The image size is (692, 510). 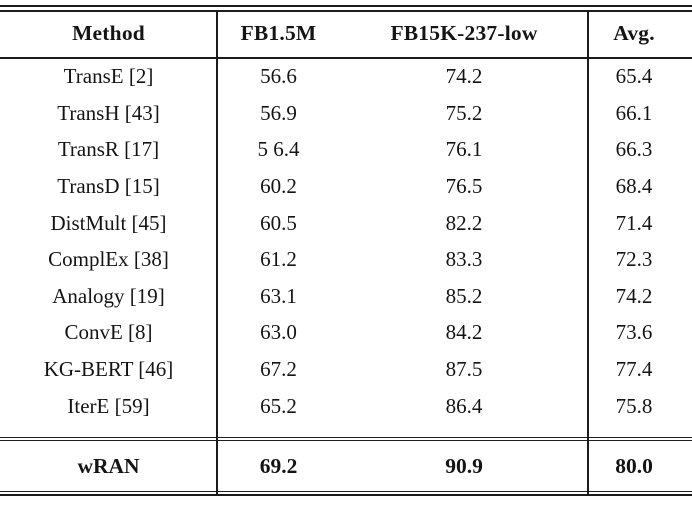 What do you see at coordinates (108, 33) in the screenshot?
I see `header-method: Method` at bounding box center [108, 33].